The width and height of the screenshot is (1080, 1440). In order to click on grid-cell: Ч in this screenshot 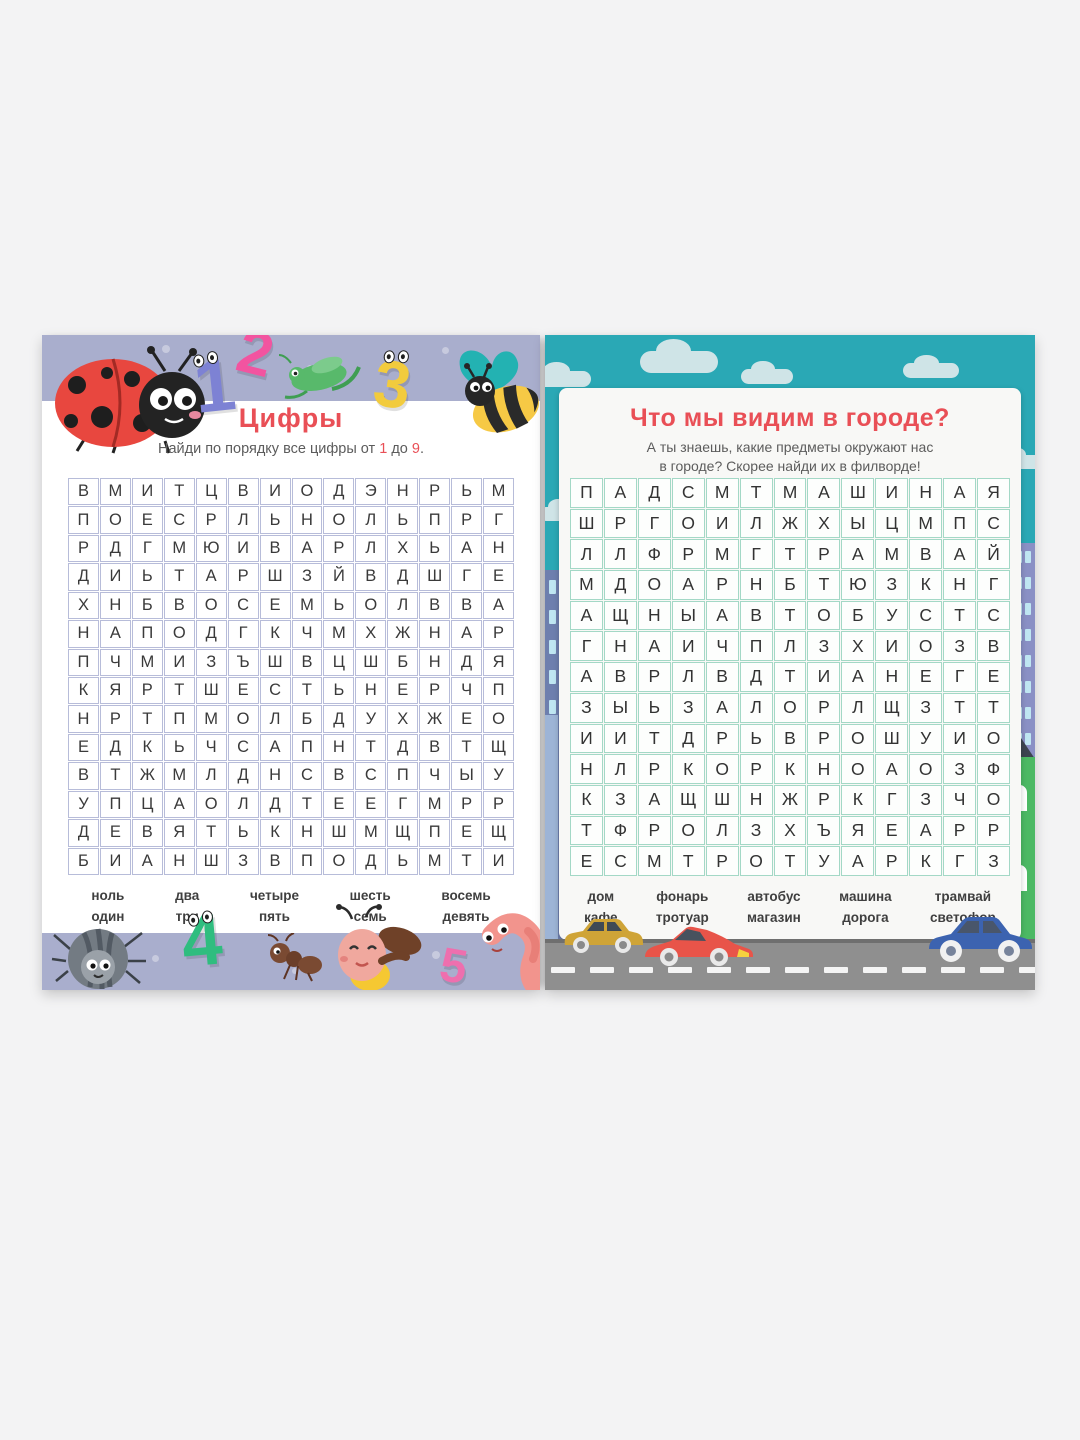, I will do `click(722, 646)`.